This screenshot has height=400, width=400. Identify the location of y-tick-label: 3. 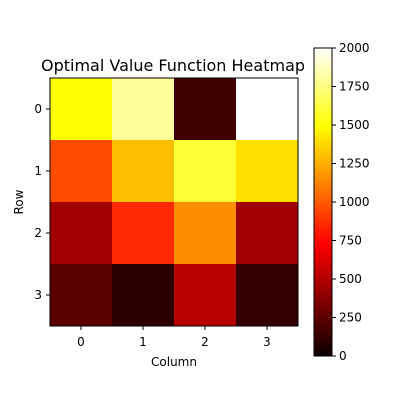
(38, 295).